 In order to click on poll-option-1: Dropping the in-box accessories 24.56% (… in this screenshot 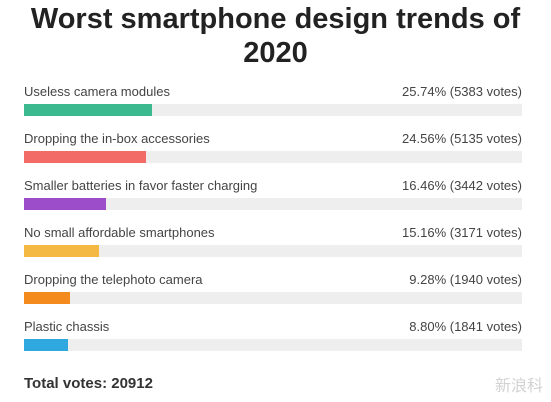, I will do `click(273, 153)`.